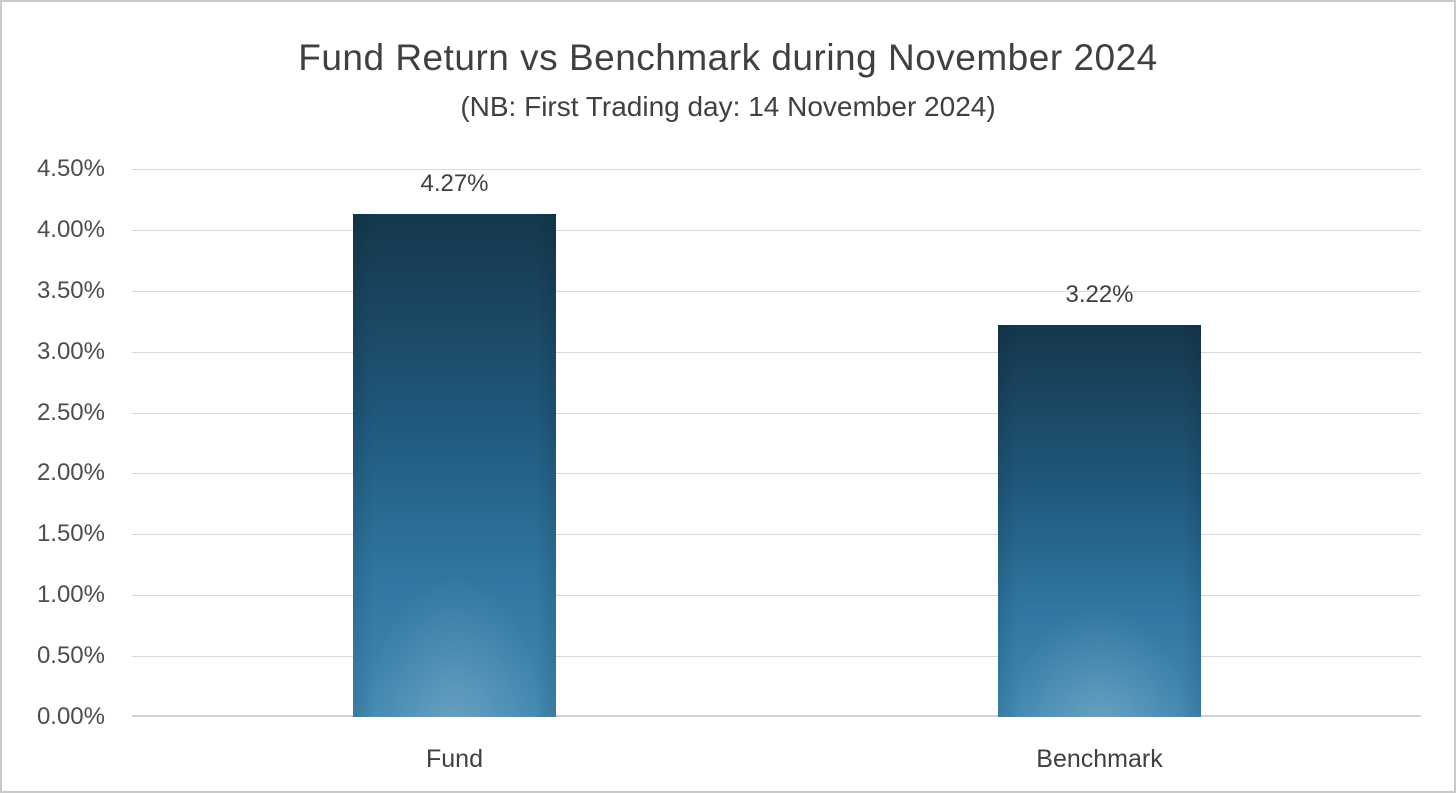 The image size is (1456, 793). I want to click on bar-data-label: 4.27%, so click(454, 183).